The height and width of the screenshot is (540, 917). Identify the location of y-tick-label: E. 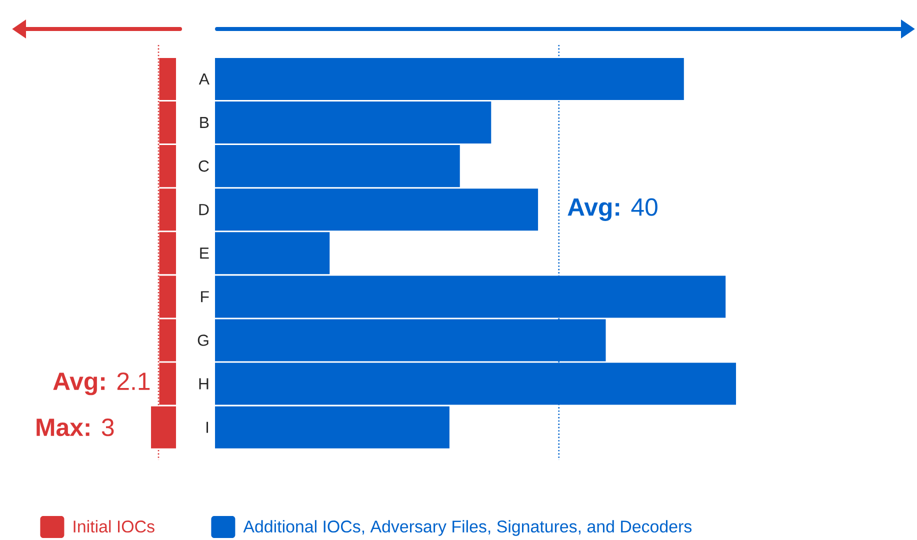
(204, 253).